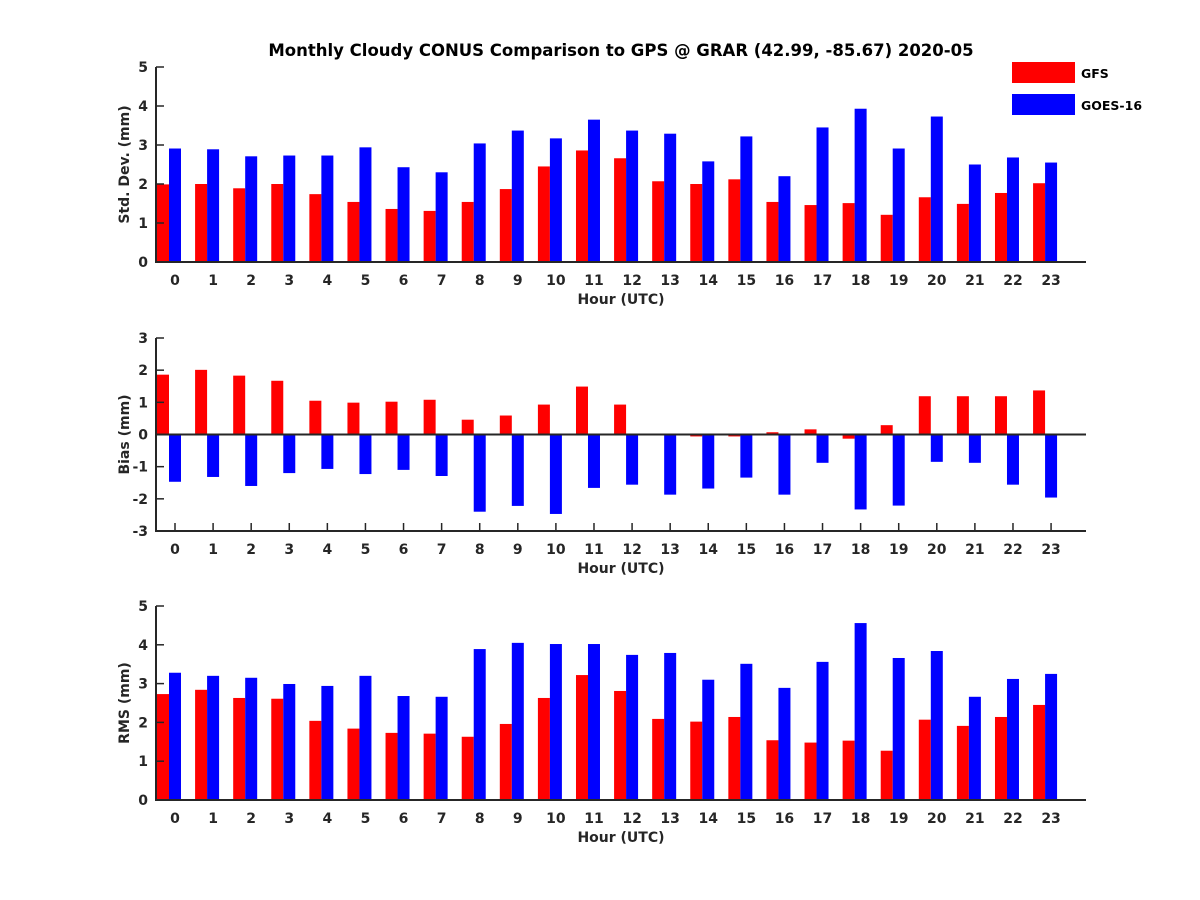 Image resolution: width=1200 pixels, height=900 pixels. What do you see at coordinates (143, 371) in the screenshot?
I see `y-tick-label: 2` at bounding box center [143, 371].